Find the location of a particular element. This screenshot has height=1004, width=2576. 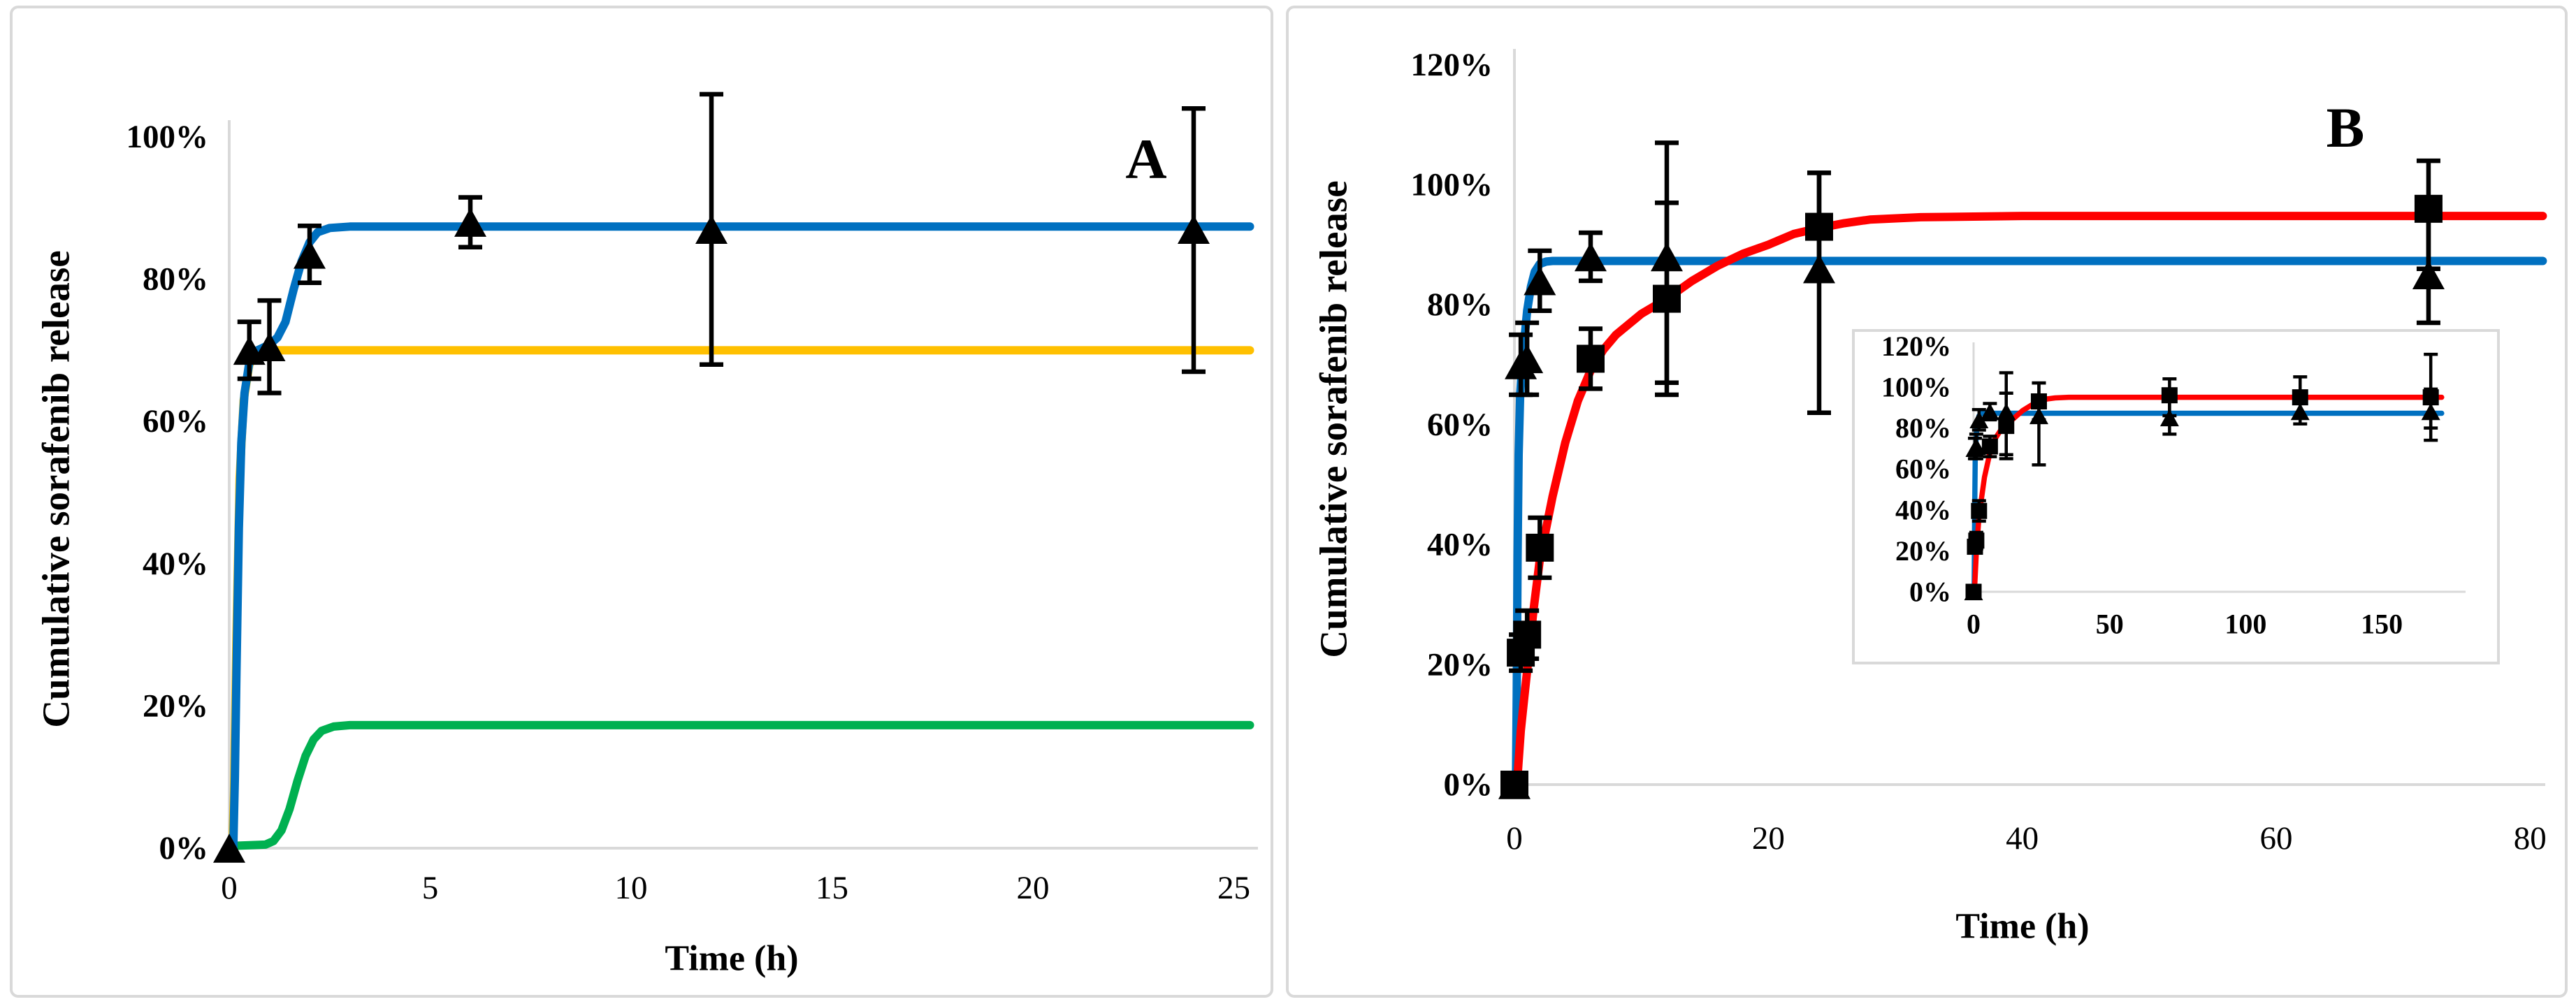

panel-A-chart-x-tick-0: 0 is located at coordinates (229, 888).